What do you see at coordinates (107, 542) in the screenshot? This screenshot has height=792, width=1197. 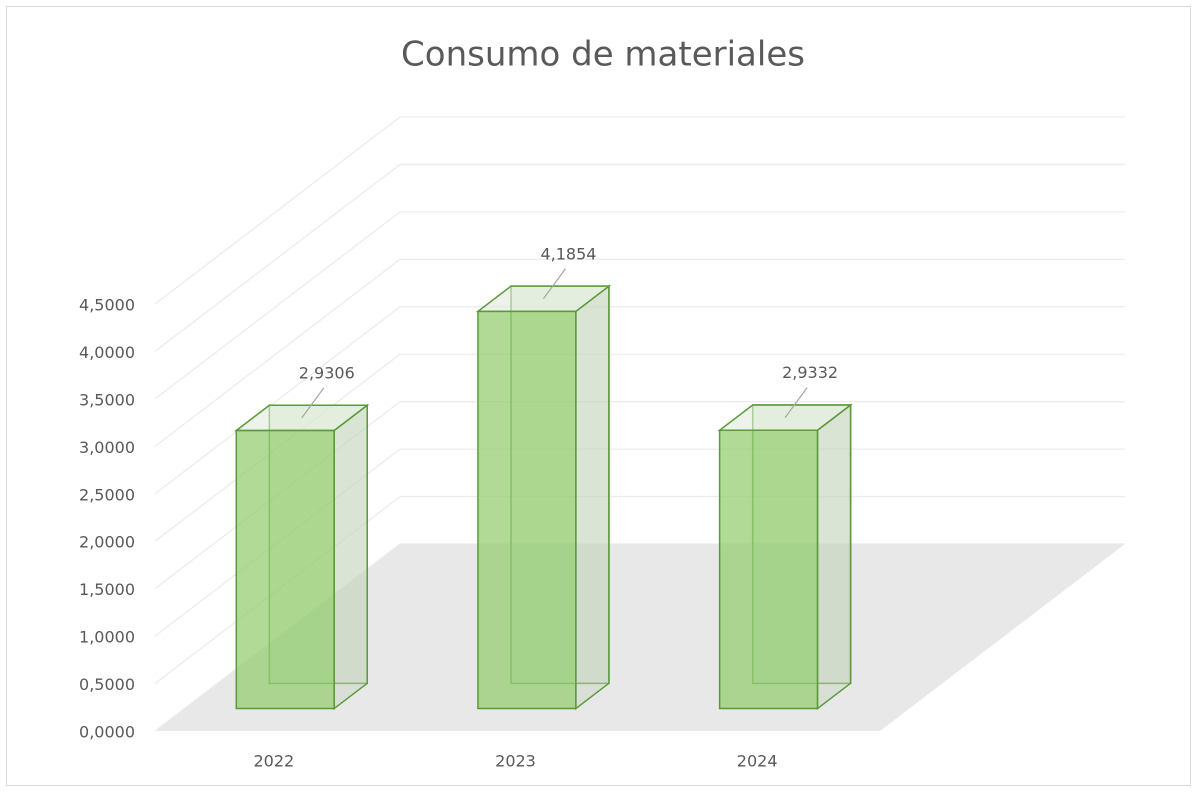 I see `y-tick-label: 2,0000` at bounding box center [107, 542].